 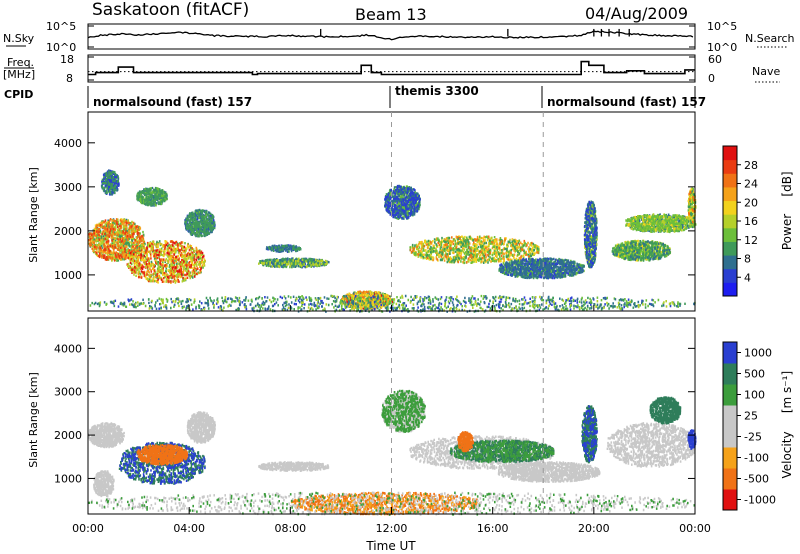 What do you see at coordinates (69, 78) in the screenshot?
I see `freq-tick-lo: 8` at bounding box center [69, 78].